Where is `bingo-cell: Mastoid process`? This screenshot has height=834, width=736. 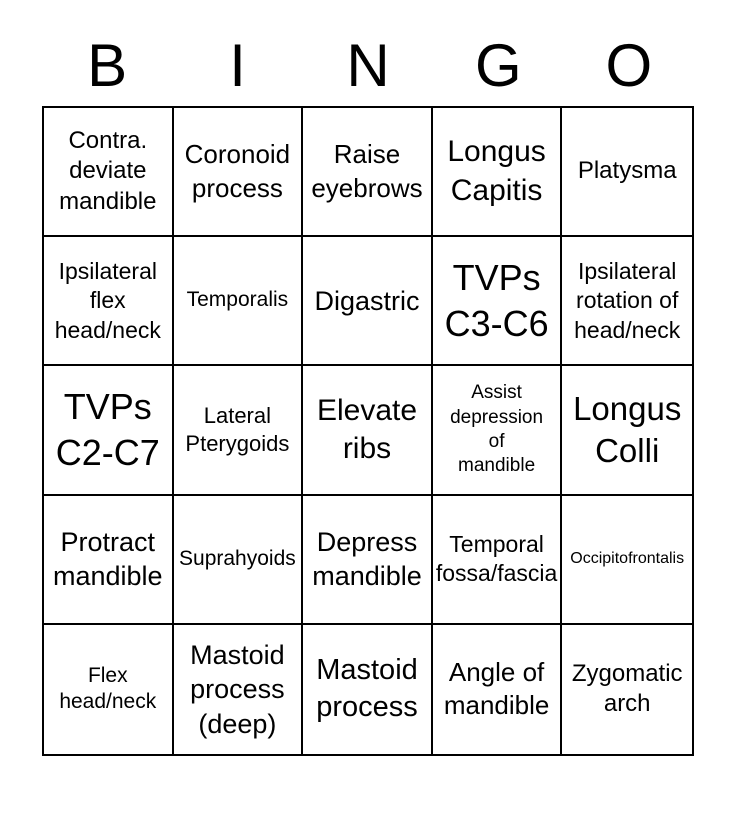 bingo-cell: Mastoid process is located at coordinates (368, 689).